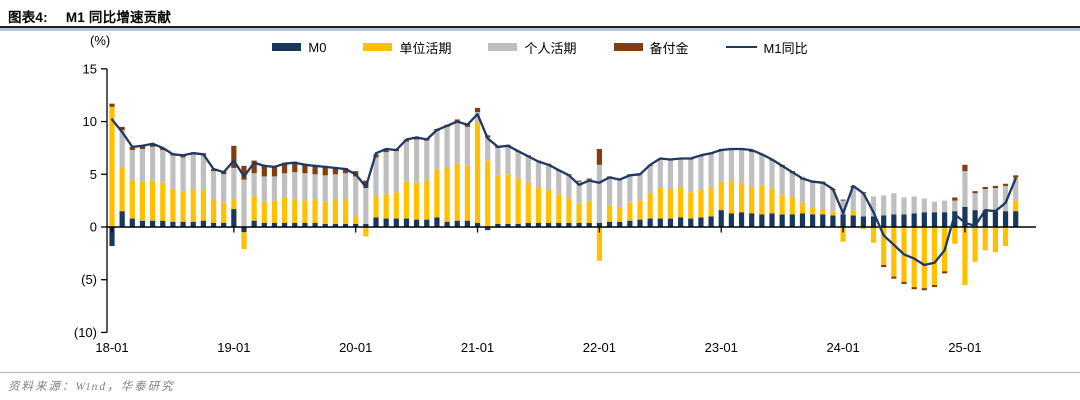 This screenshot has height=400, width=1080. What do you see at coordinates (287, 47) in the screenshot?
I see `m0-legend-swatch` at bounding box center [287, 47].